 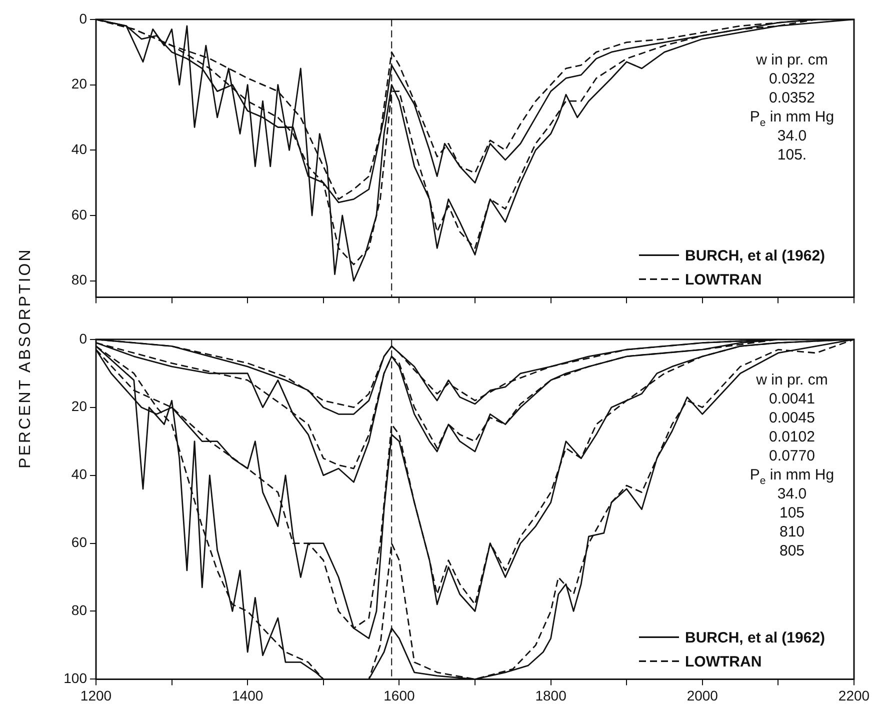 What do you see at coordinates (792, 155) in the screenshot?
I see `annotation: 105.` at bounding box center [792, 155].